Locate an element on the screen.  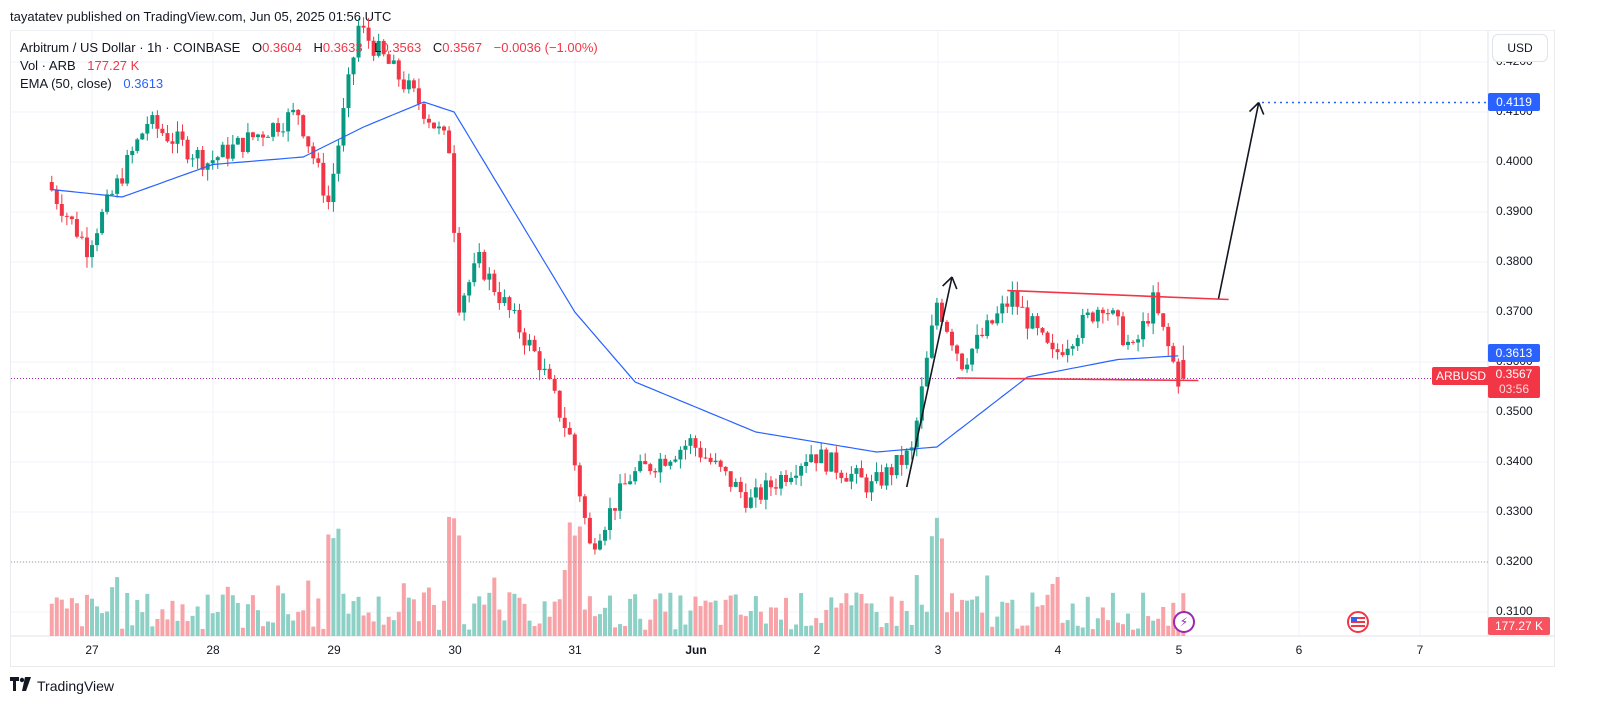
price-tick-label: 0.3900 is located at coordinates (1514, 211).